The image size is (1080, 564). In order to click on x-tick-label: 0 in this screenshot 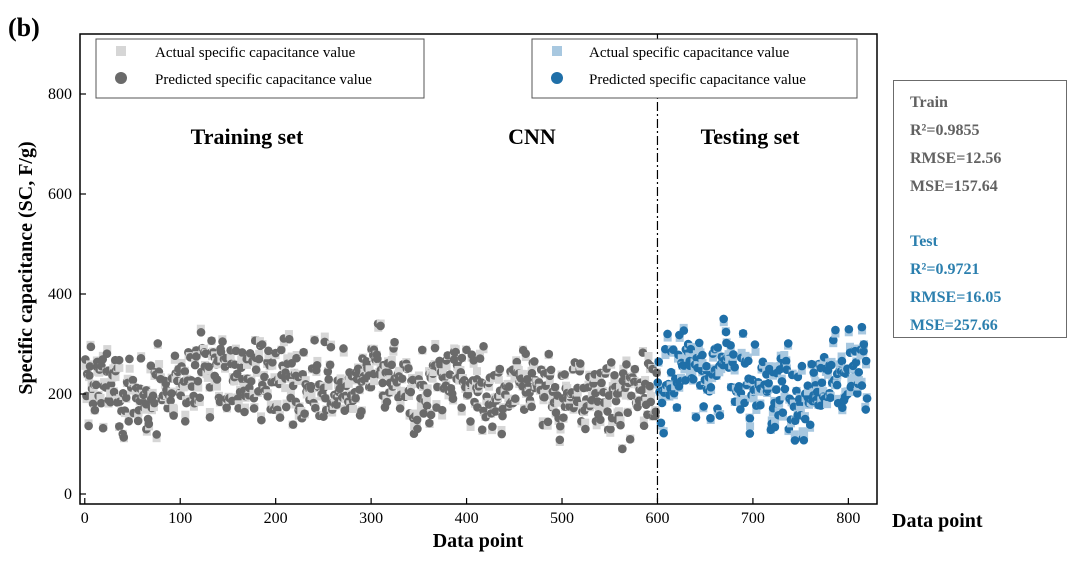, I will do `click(85, 518)`.